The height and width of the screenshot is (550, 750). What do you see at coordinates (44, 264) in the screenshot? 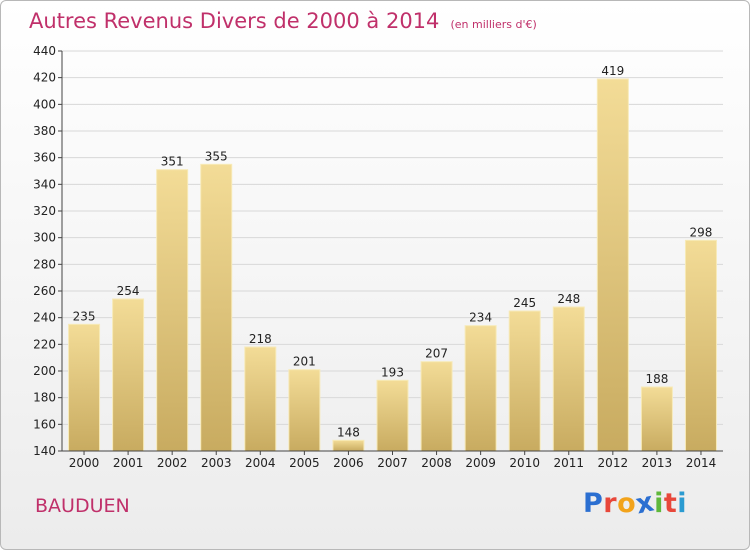
I see `y-tick-label: 280` at bounding box center [44, 264].